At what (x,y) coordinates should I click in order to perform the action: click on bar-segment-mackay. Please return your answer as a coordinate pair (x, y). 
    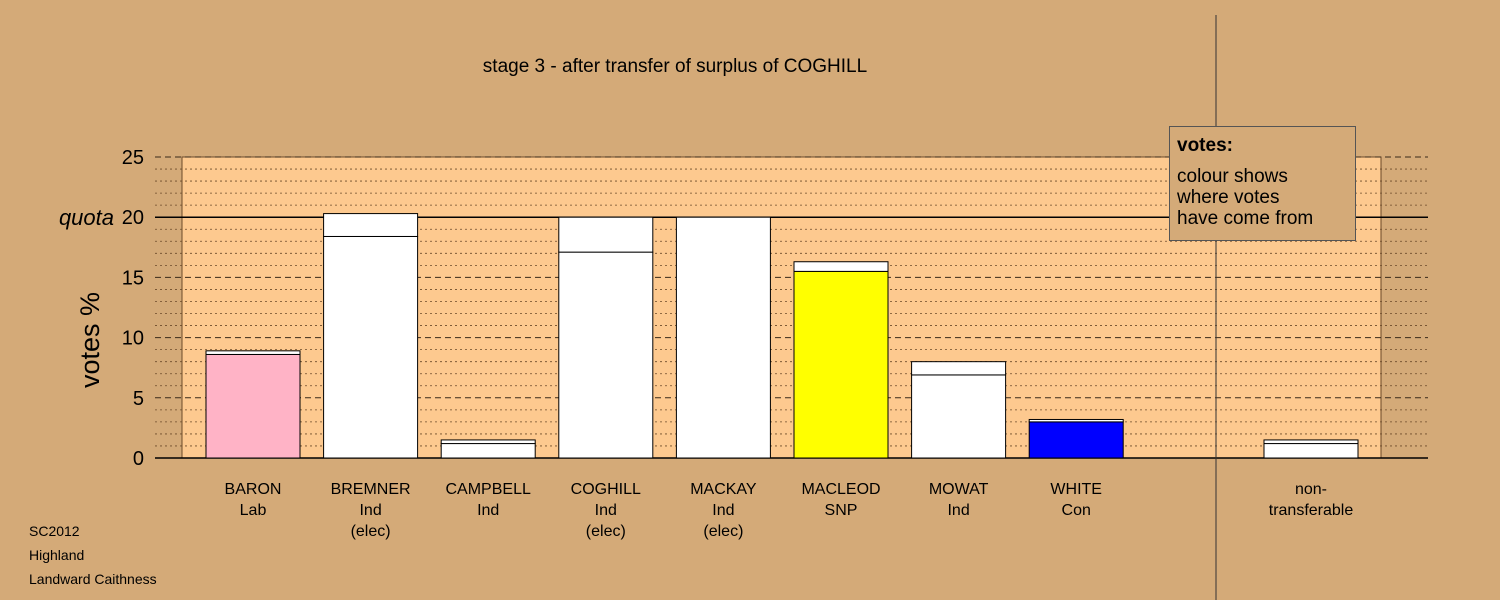
    Looking at the image, I should click on (723, 337).